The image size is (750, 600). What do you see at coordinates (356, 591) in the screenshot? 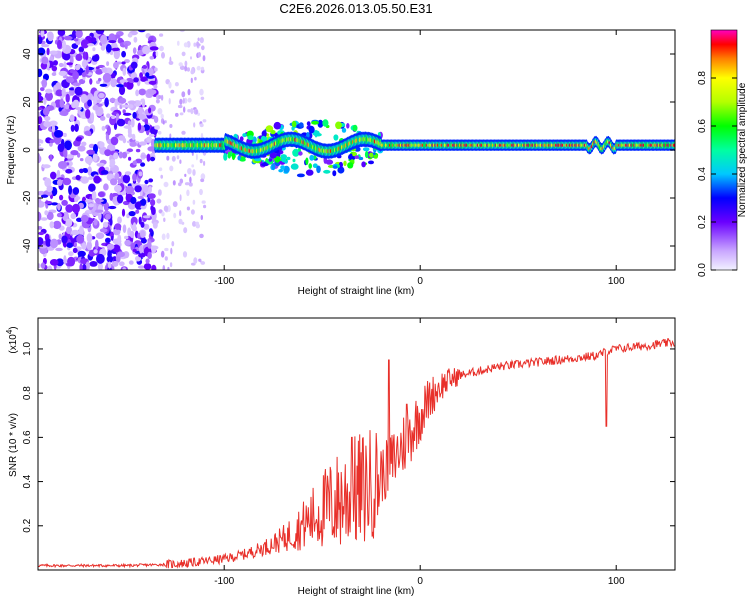
I see `snr-x-label: Height of straight line (km)` at bounding box center [356, 591].